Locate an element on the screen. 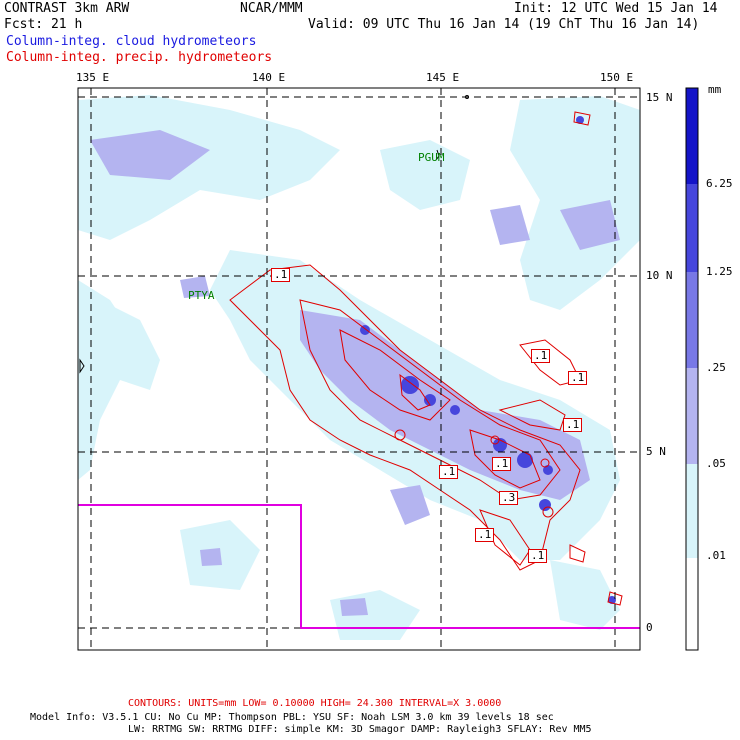  lat-label: 5 N is located at coordinates (656, 451).